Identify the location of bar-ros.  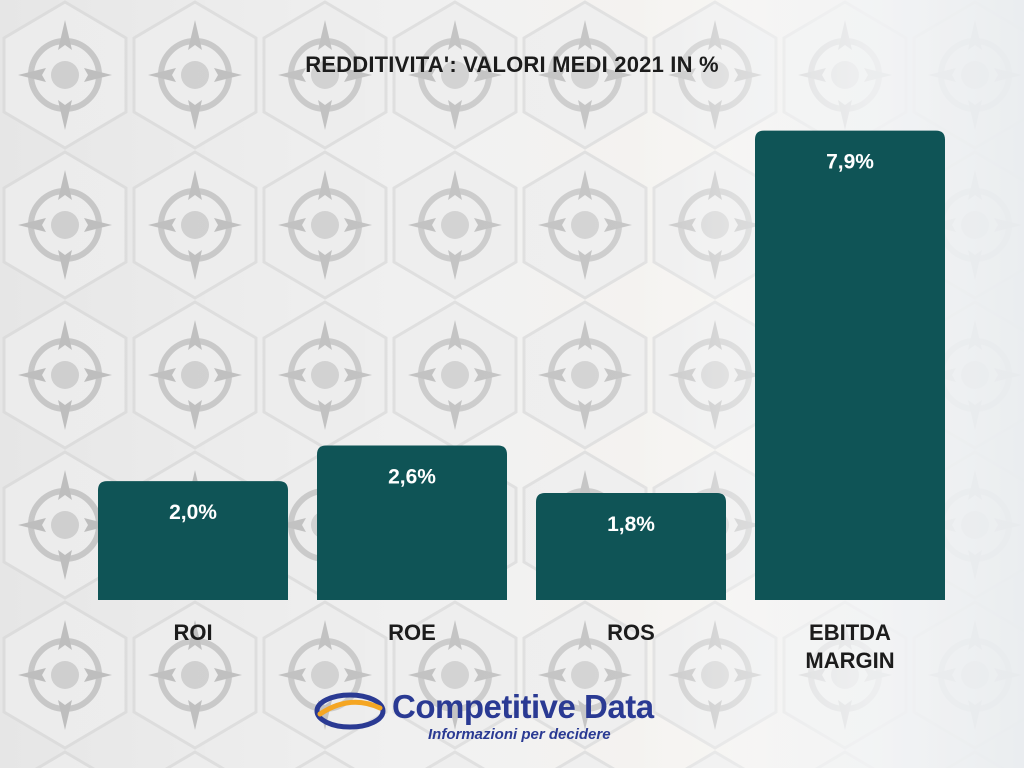
(631, 546).